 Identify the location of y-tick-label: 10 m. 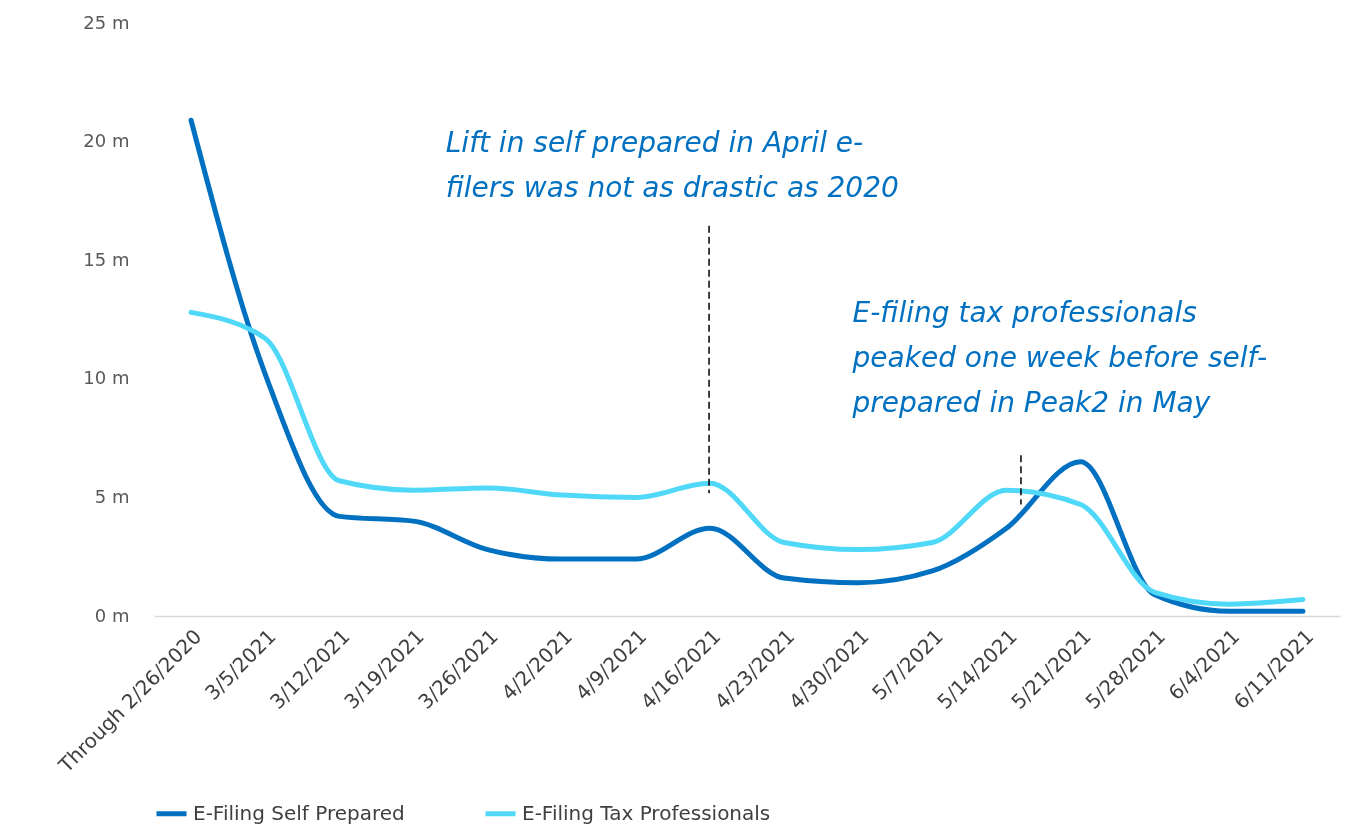
(106, 378).